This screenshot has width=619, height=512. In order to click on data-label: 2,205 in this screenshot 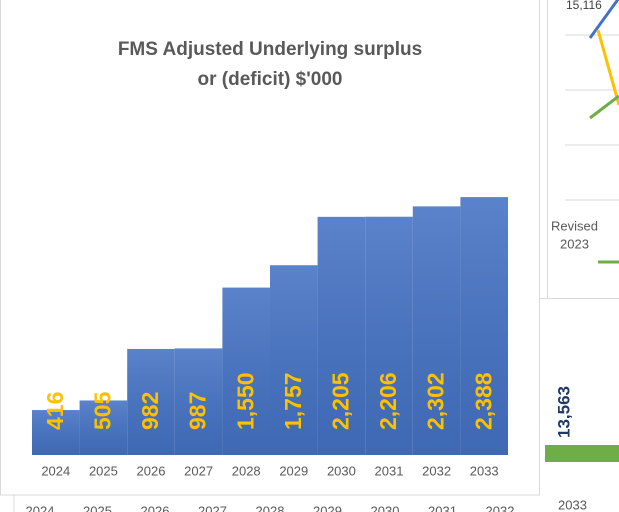, I will do `click(340, 401)`.